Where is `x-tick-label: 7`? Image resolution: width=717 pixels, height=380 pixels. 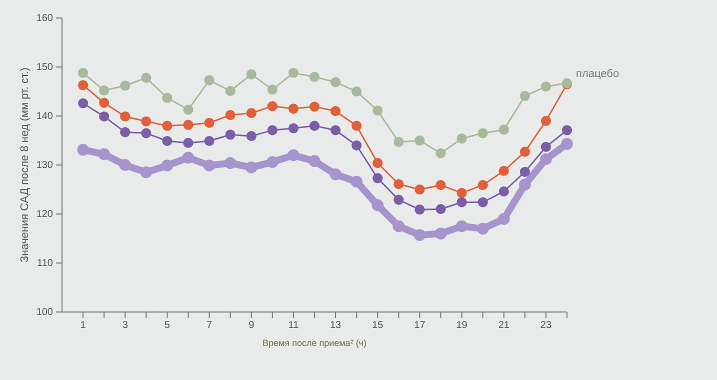
x-tick-label: 7 is located at coordinates (209, 326).